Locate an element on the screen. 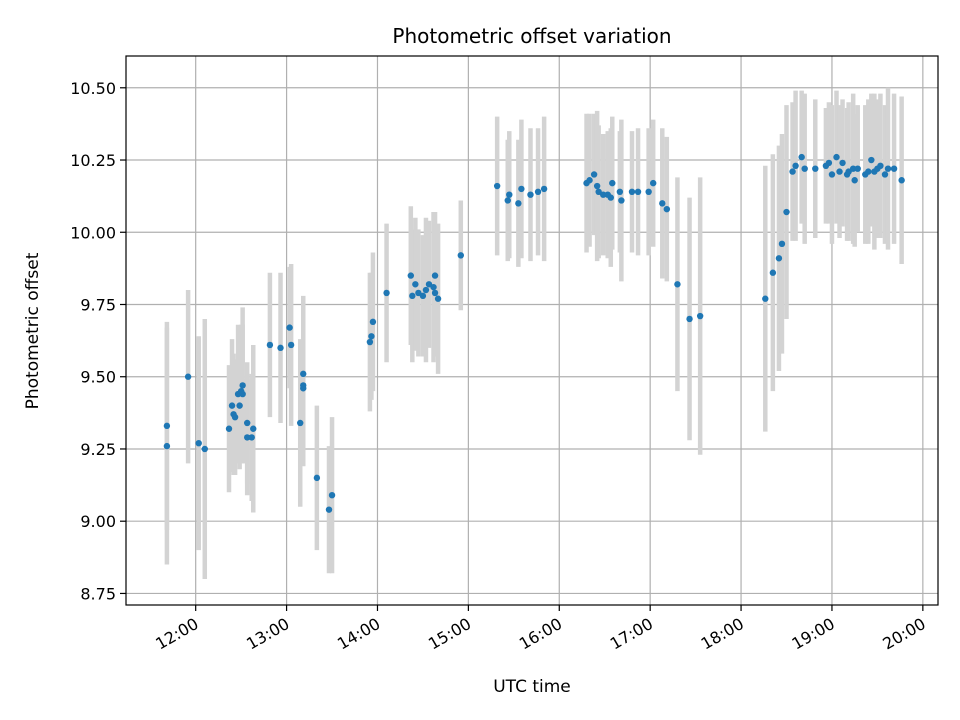 This screenshot has height=720, width=960. y-tick-label: 10.50 is located at coordinates (93, 88).